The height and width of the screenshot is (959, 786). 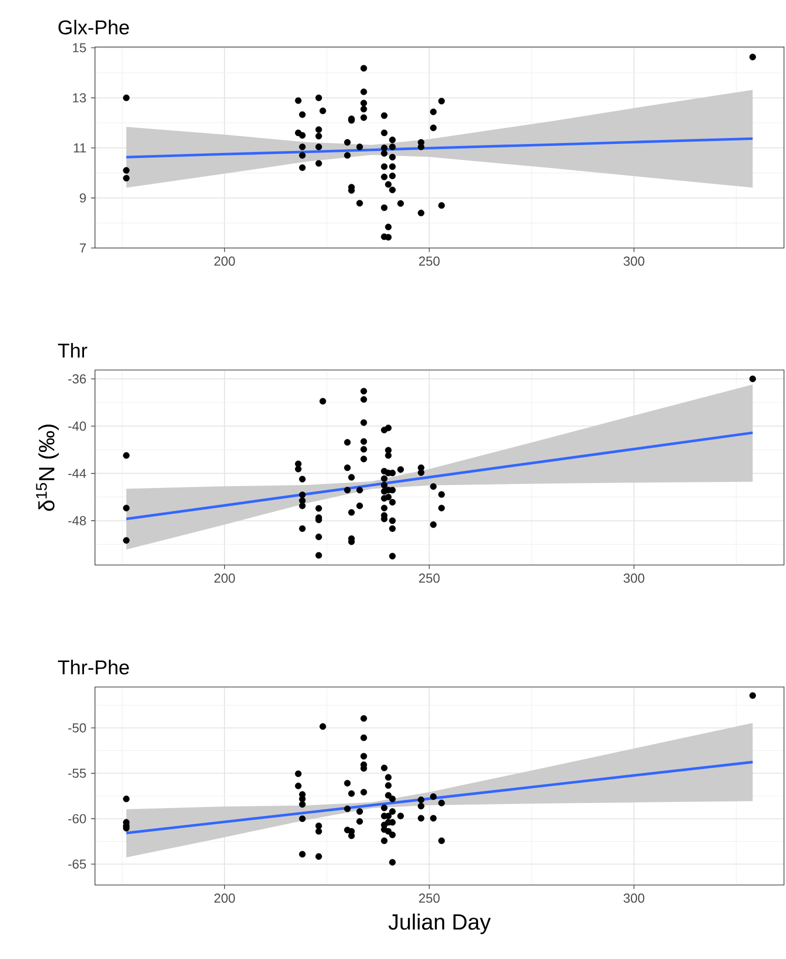 What do you see at coordinates (77, 727) in the screenshot?
I see `y-tick-label: -50` at bounding box center [77, 727].